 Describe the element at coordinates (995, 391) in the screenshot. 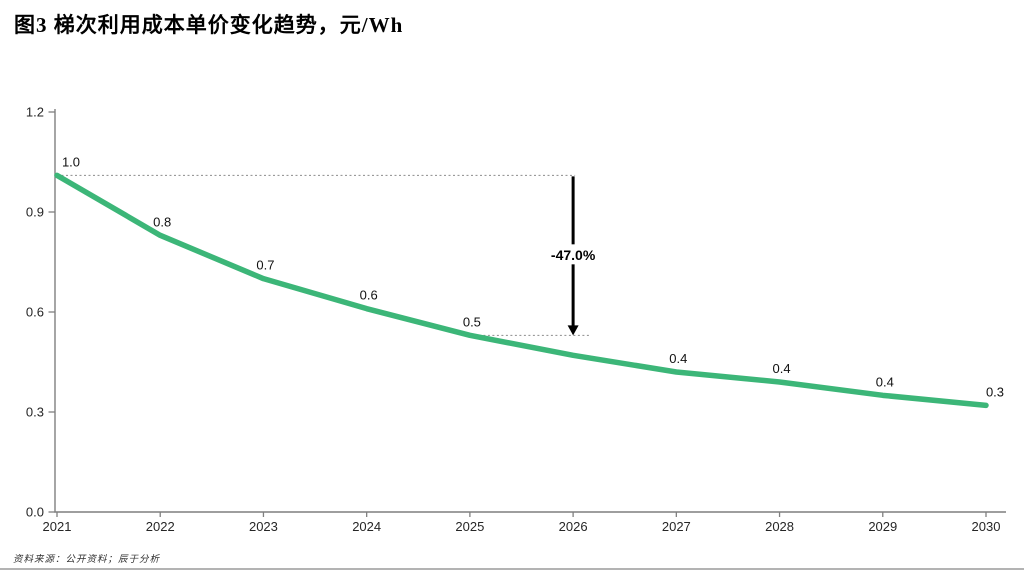

I see `data-point-label: 0.3` at that location.